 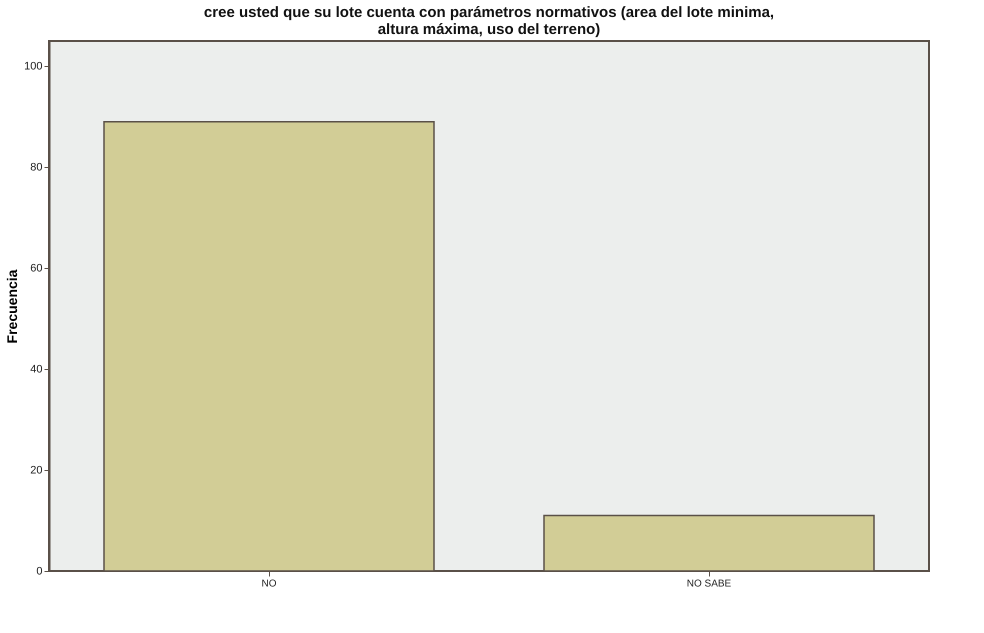 I want to click on y-tick-label: 40, so click(x=36, y=370).